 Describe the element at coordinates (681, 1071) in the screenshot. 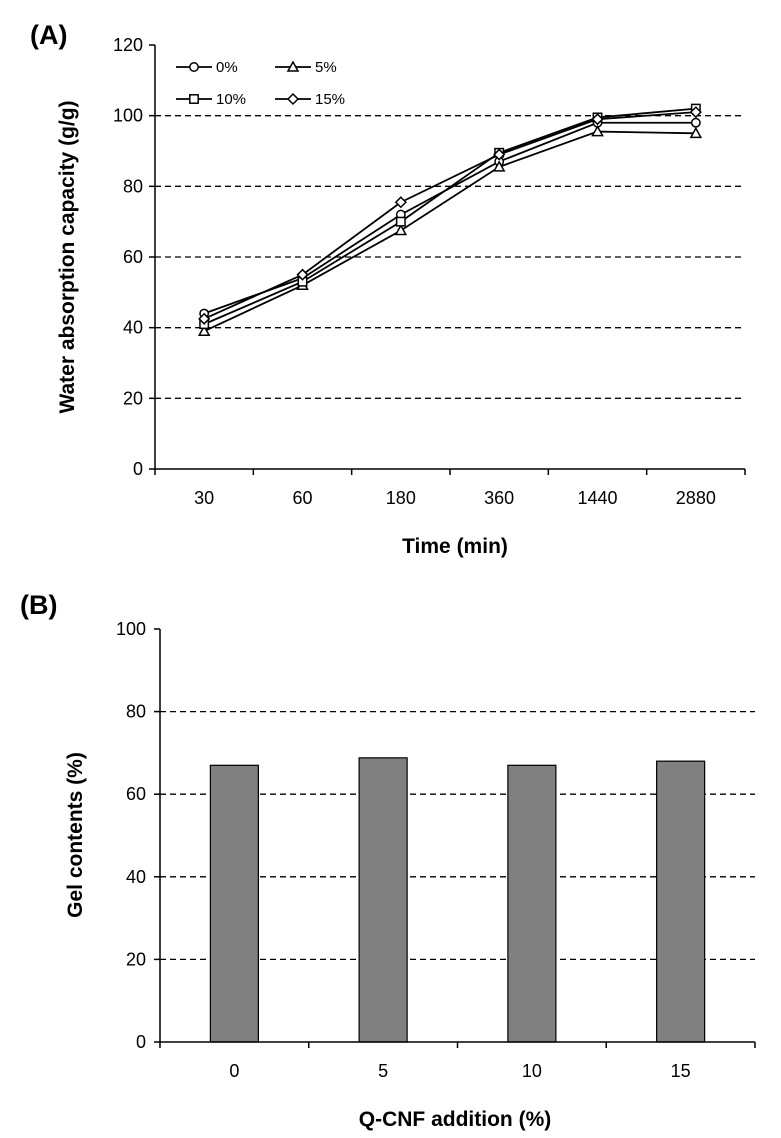

I see `x-tick-label: 15` at that location.